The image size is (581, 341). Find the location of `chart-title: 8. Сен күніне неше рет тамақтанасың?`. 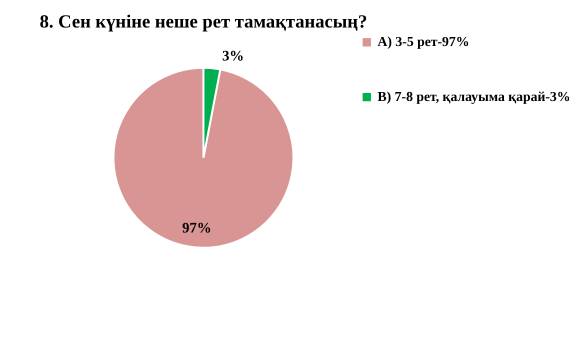

chart-title: 8. Сен күніне неше рет тамақтанасың? is located at coordinates (204, 22).